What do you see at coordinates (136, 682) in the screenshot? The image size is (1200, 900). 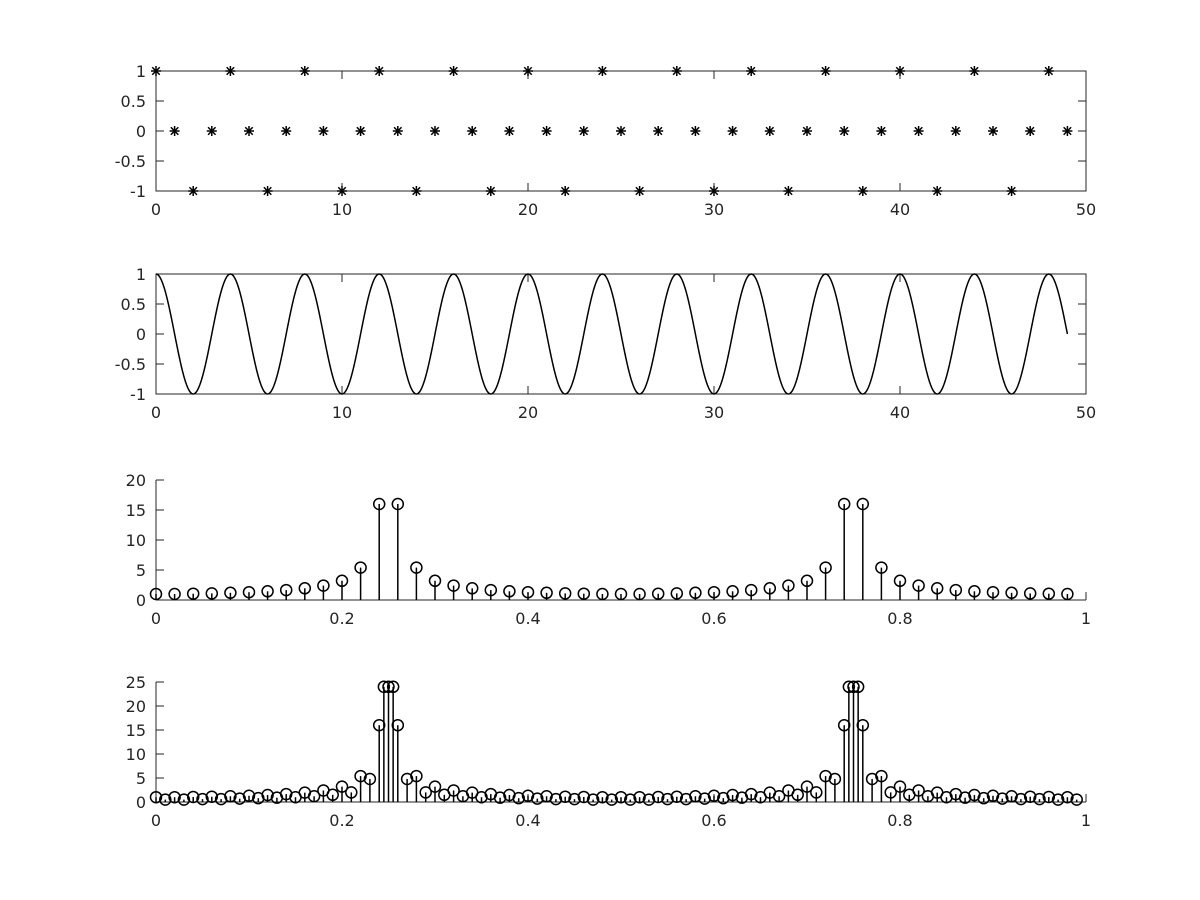 I see `y-tick-label: 25` at bounding box center [136, 682].